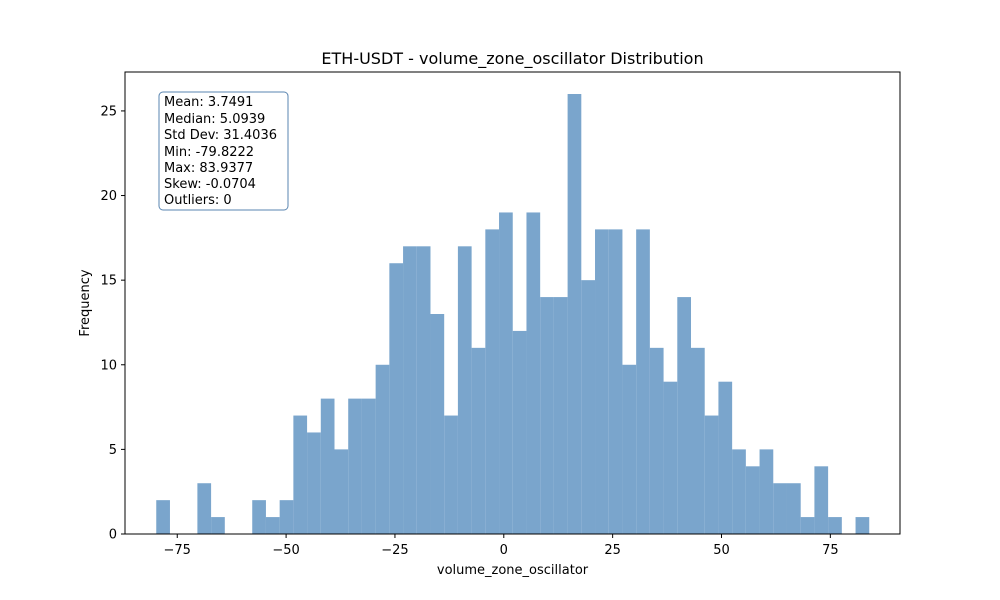  Describe the element at coordinates (208, 102) in the screenshot. I see `stats-mean: Mean: 3.7491` at that location.